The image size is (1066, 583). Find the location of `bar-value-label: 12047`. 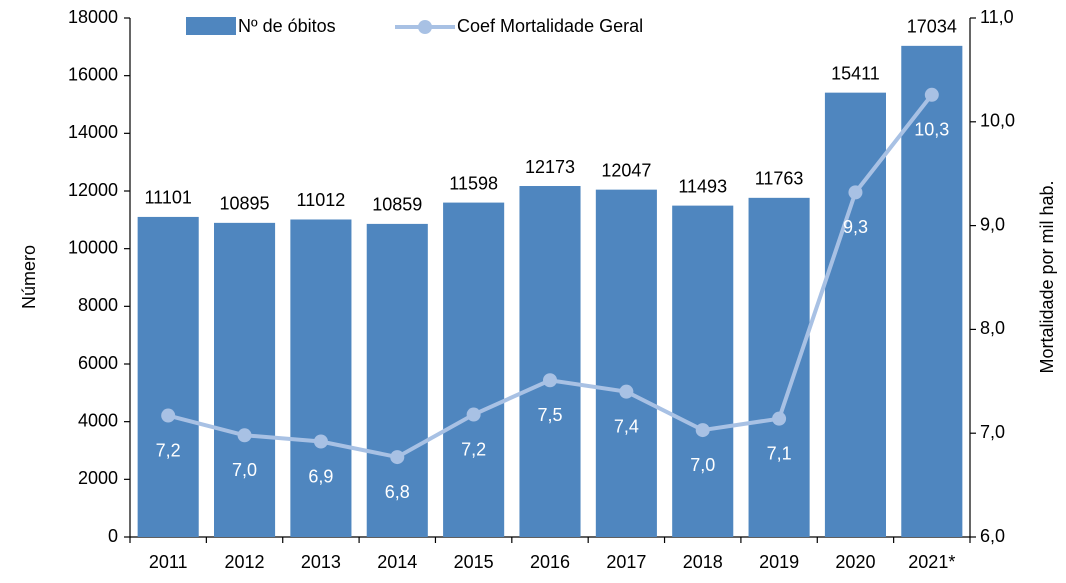

bar-value-label: 12047 is located at coordinates (626, 170).